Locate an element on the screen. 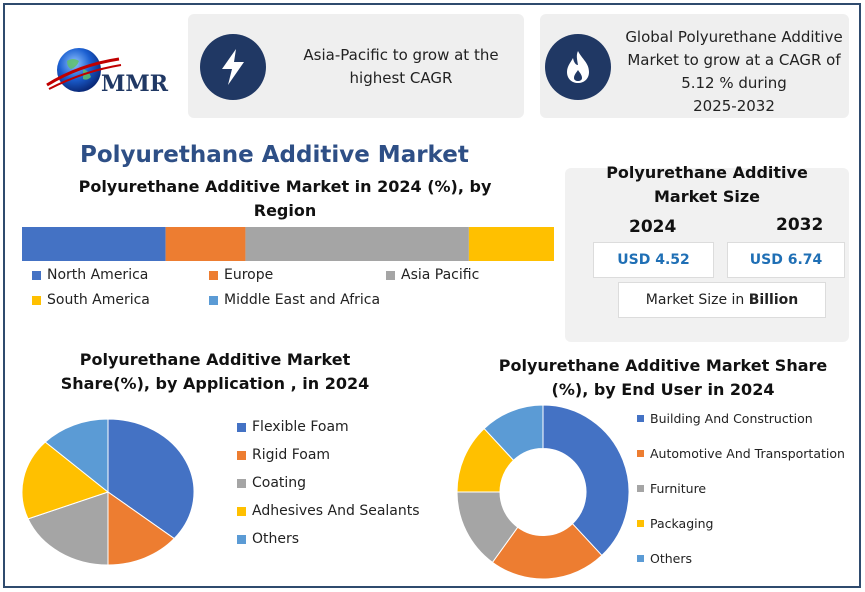 This screenshot has height=592, width=865. lightning-icon-circle is located at coordinates (233, 67).